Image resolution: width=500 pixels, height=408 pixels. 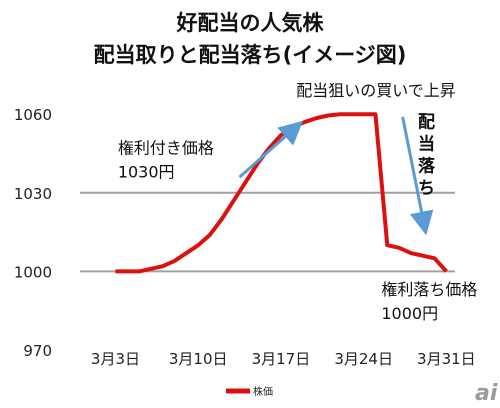 I want to click on annotation-arrows, so click(x=336, y=176).